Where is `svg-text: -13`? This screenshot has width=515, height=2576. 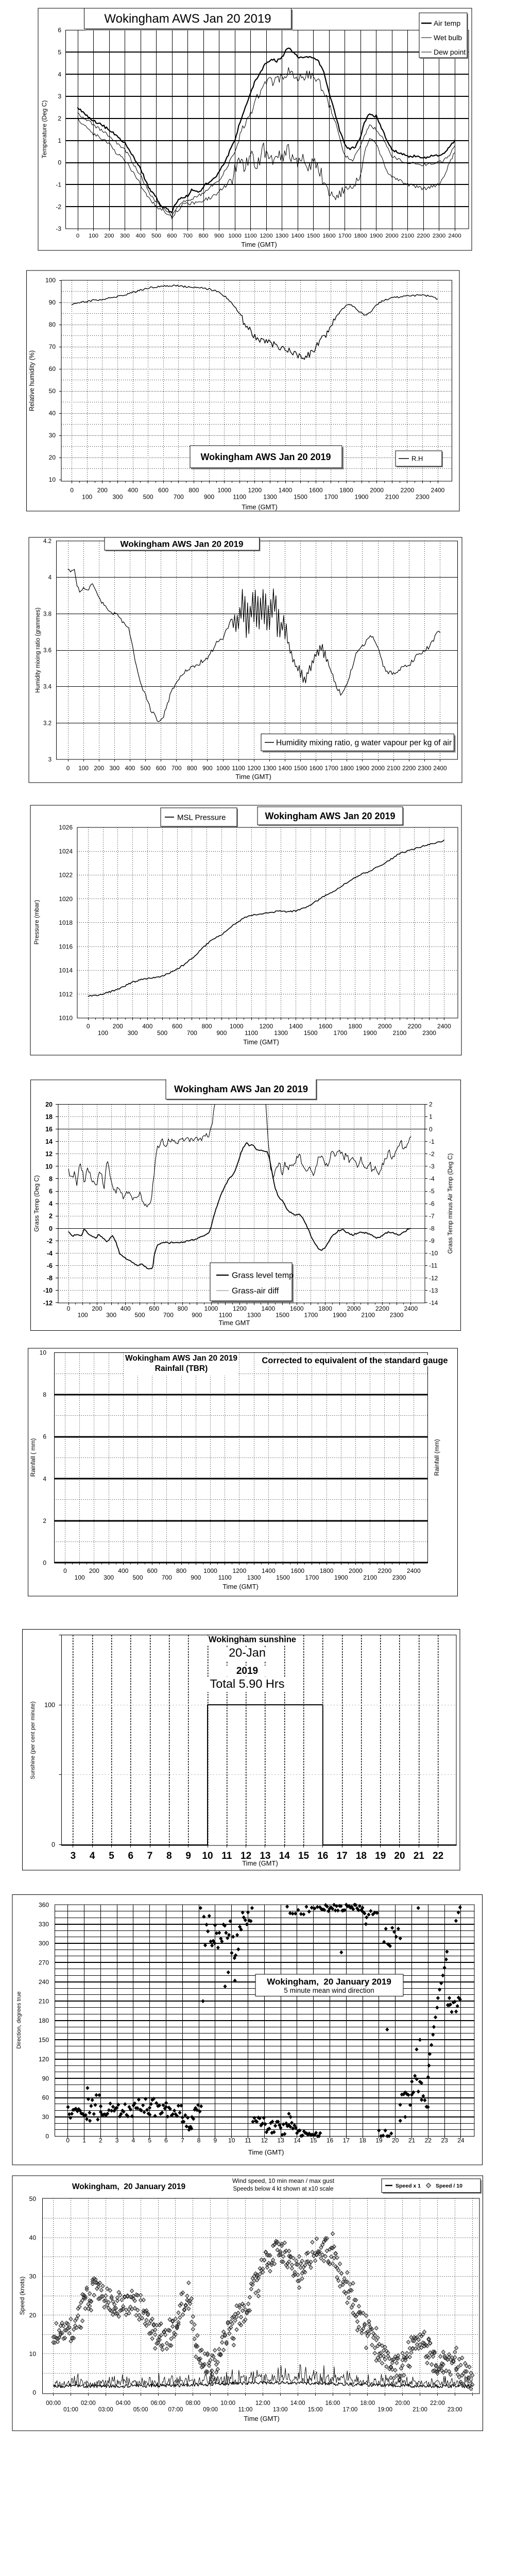
svg-text: -13 is located at coordinates (433, 1290).